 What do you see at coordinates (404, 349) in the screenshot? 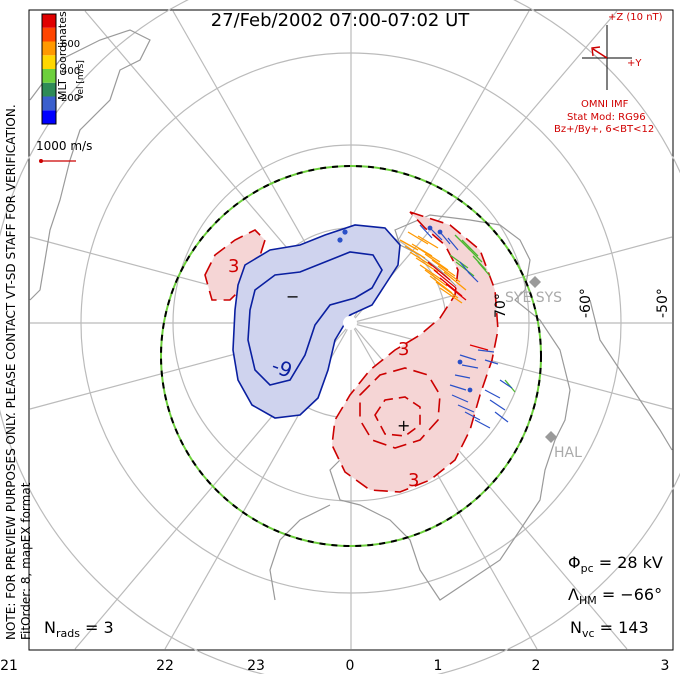
I see `contour-label-pos-mid: 3` at bounding box center [404, 349].